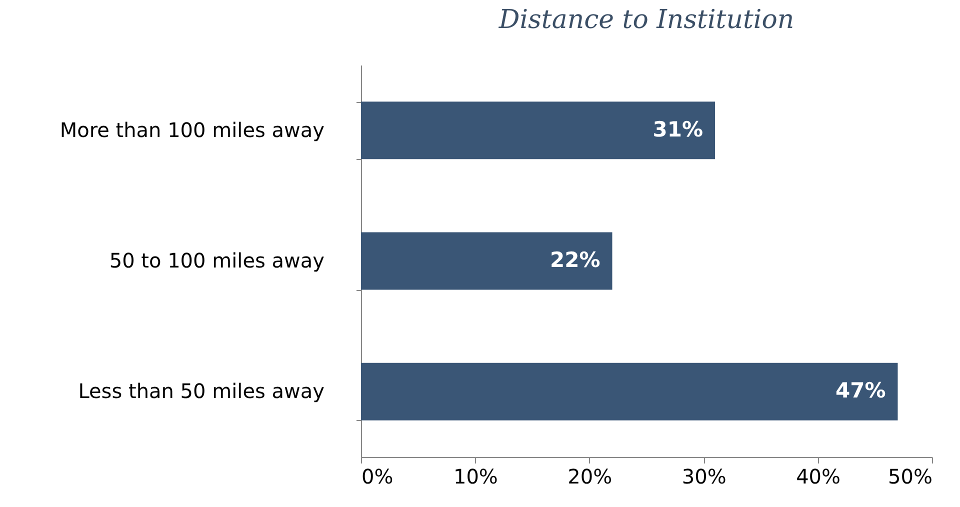 Image resolution: width=960 pixels, height=507 pixels. I want to click on x-tick-label: 50%, so click(910, 476).